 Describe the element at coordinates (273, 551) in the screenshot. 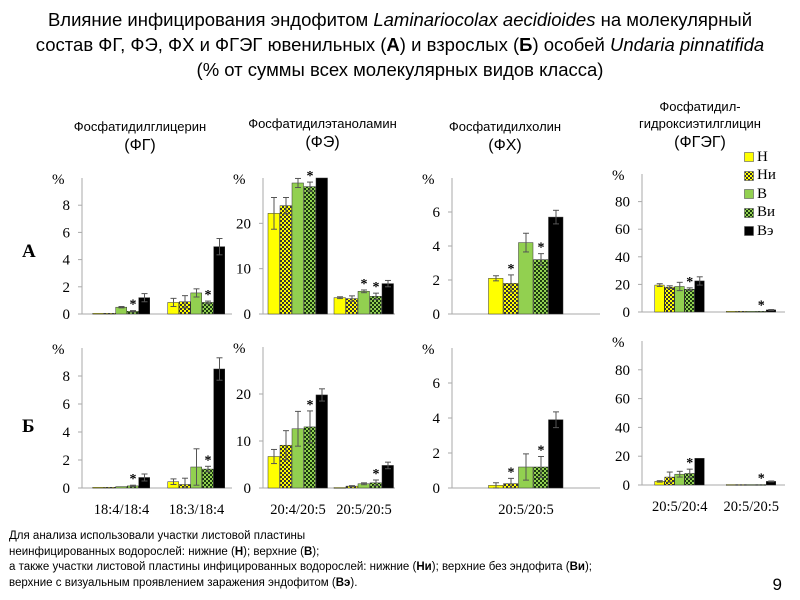

I see `note-text: ); верхние (` at that location.